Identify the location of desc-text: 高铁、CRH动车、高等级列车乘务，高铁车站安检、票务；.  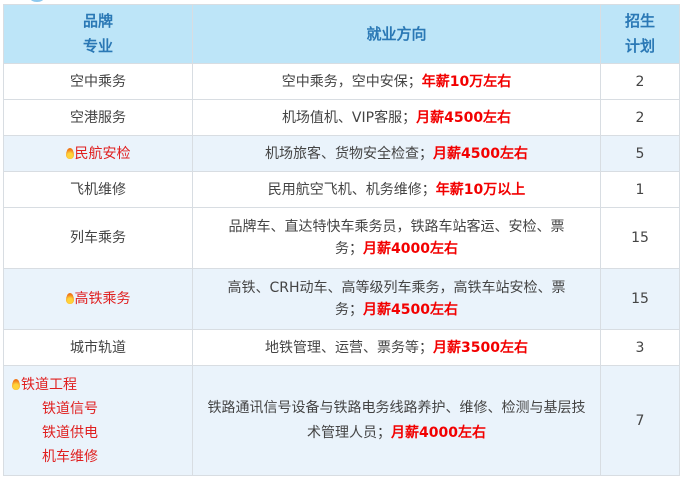
(396, 299).